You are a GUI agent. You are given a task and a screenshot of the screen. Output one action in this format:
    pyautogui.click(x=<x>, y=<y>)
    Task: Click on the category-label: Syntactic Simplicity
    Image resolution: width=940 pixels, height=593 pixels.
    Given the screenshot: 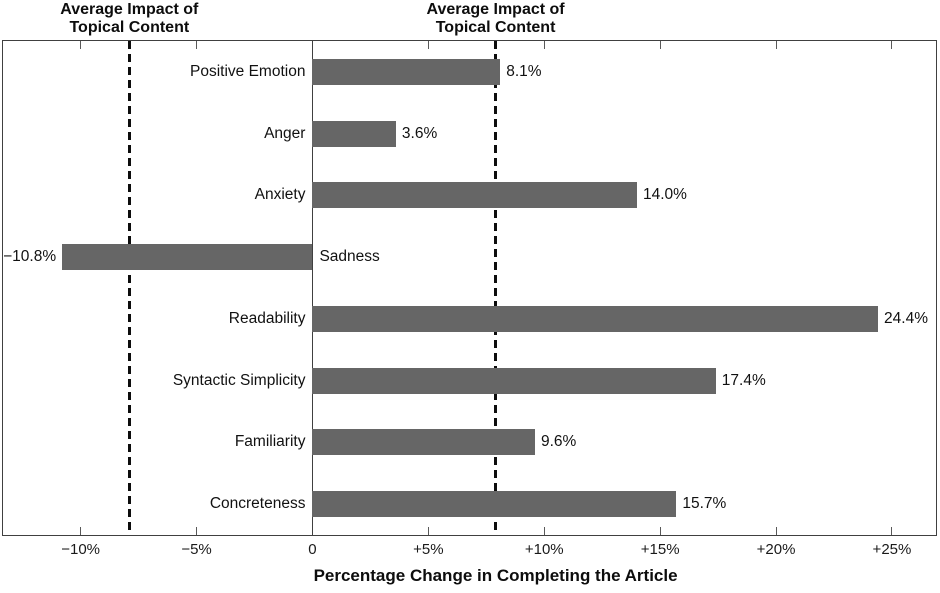 What is the action you would take?
    pyautogui.click(x=239, y=380)
    